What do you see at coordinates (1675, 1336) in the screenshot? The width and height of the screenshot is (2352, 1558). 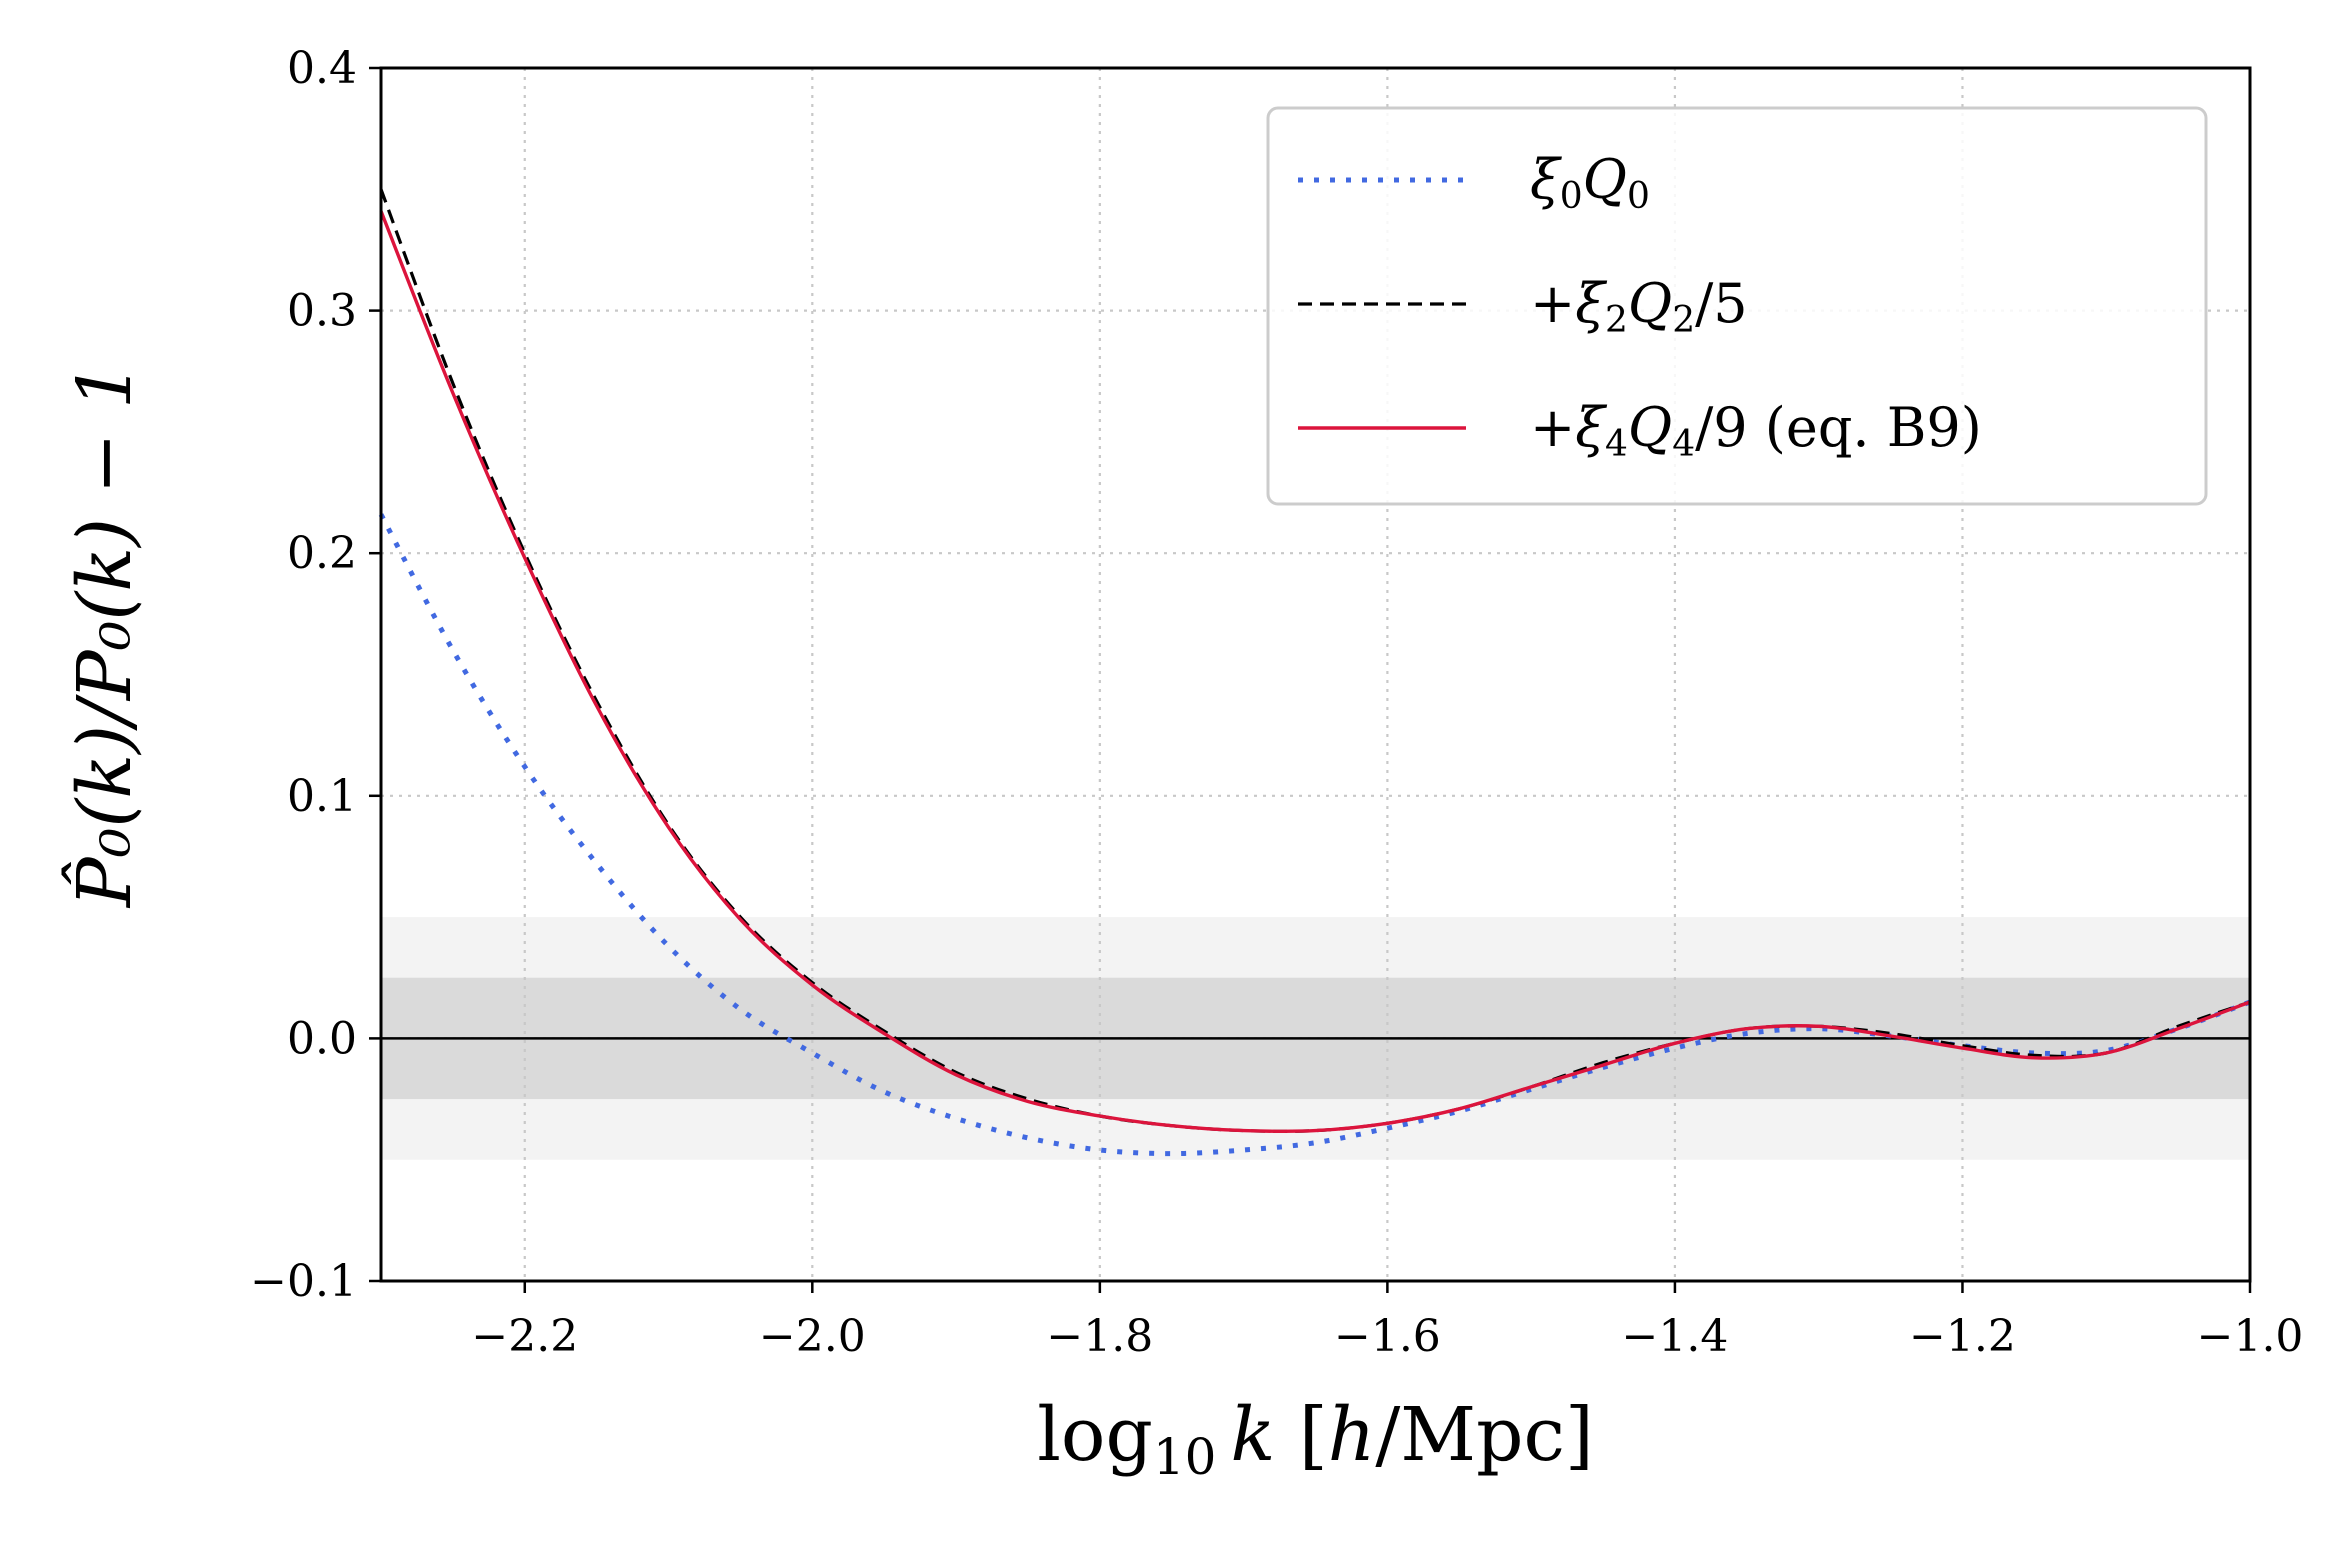 I see `x-tick-label-4: −1.4` at bounding box center [1675, 1336].